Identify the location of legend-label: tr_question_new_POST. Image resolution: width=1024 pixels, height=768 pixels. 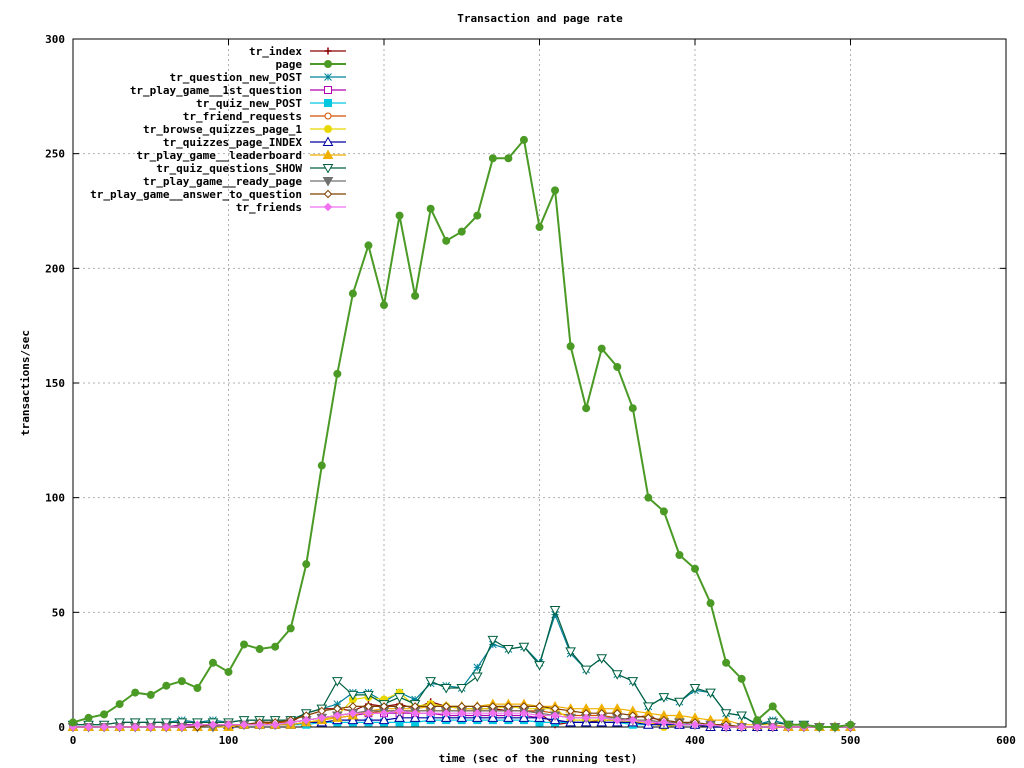
(236, 77).